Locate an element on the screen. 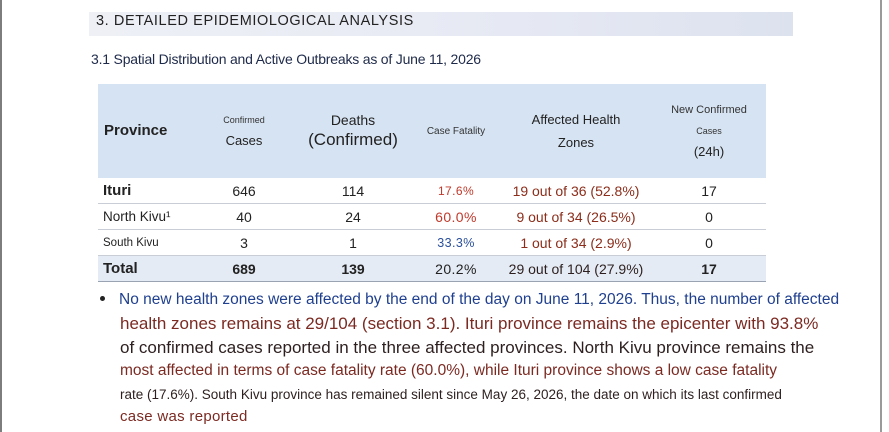  bullet-point is located at coordinates (103, 298).